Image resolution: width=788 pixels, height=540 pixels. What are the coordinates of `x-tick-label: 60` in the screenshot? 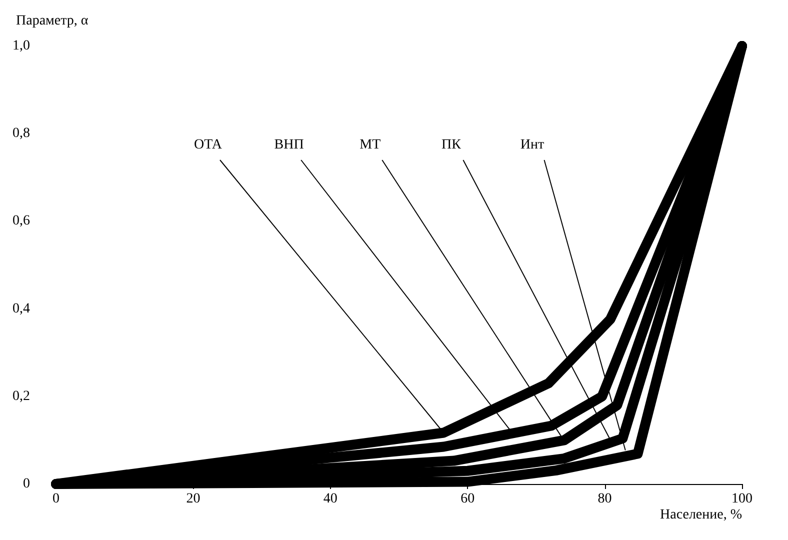 It's located at (467, 499).